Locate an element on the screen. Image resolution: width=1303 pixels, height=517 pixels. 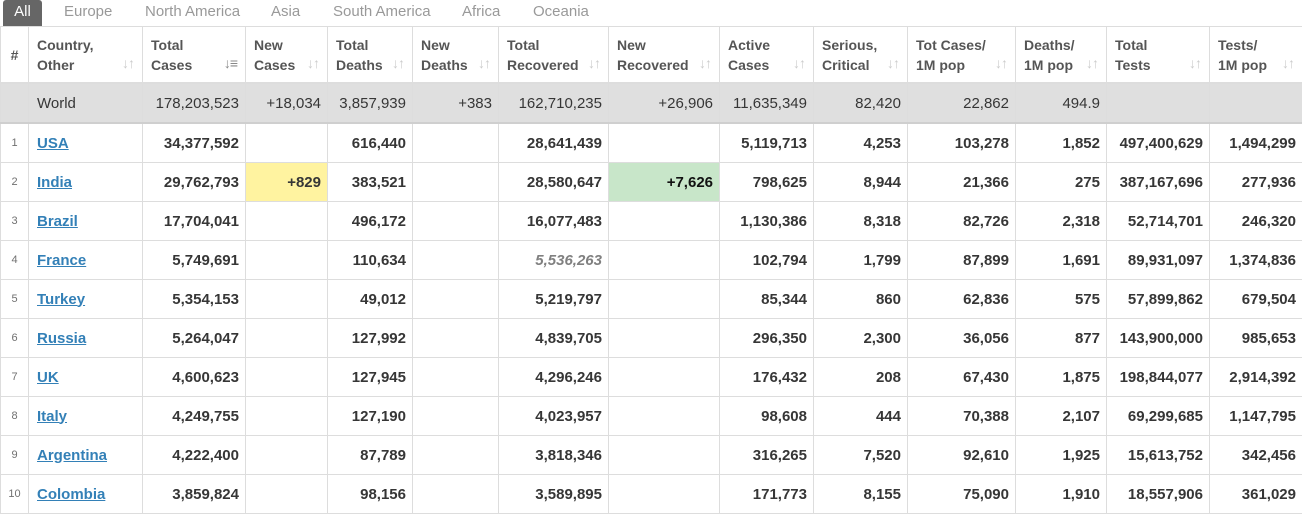
tab-europe: Europe is located at coordinates (88, 11).